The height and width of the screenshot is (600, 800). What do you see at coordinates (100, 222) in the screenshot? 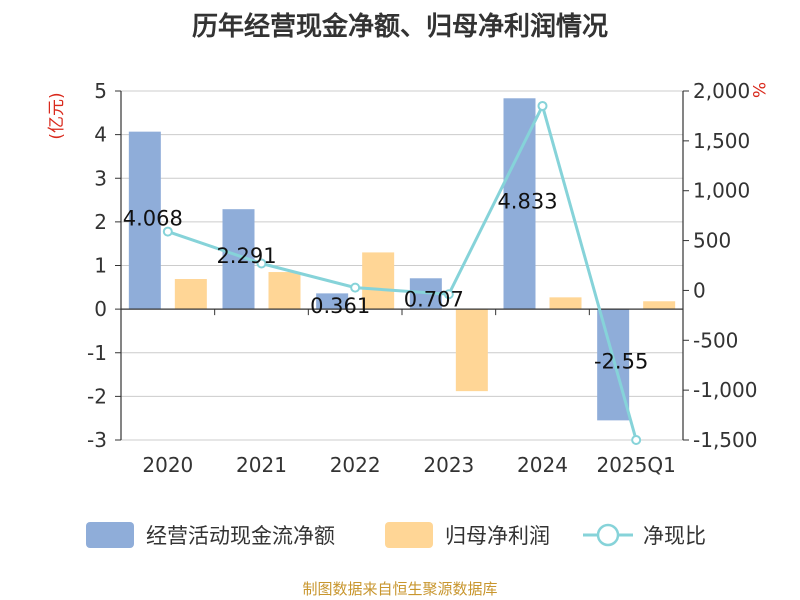
I see `left-tick-label: 2` at bounding box center [100, 222].